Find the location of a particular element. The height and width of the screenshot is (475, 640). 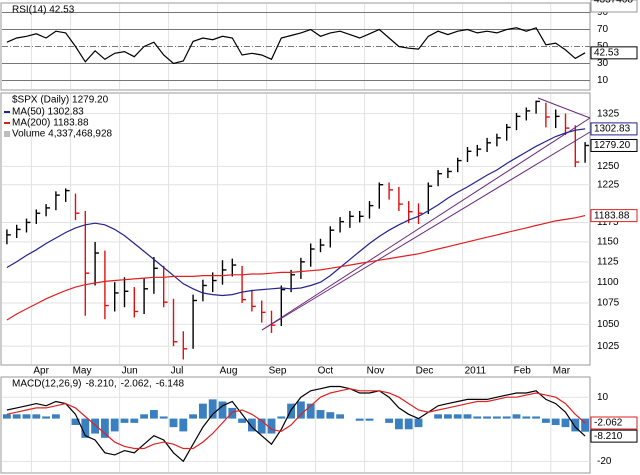

legend-label: -8.210, is located at coordinates (100, 384).